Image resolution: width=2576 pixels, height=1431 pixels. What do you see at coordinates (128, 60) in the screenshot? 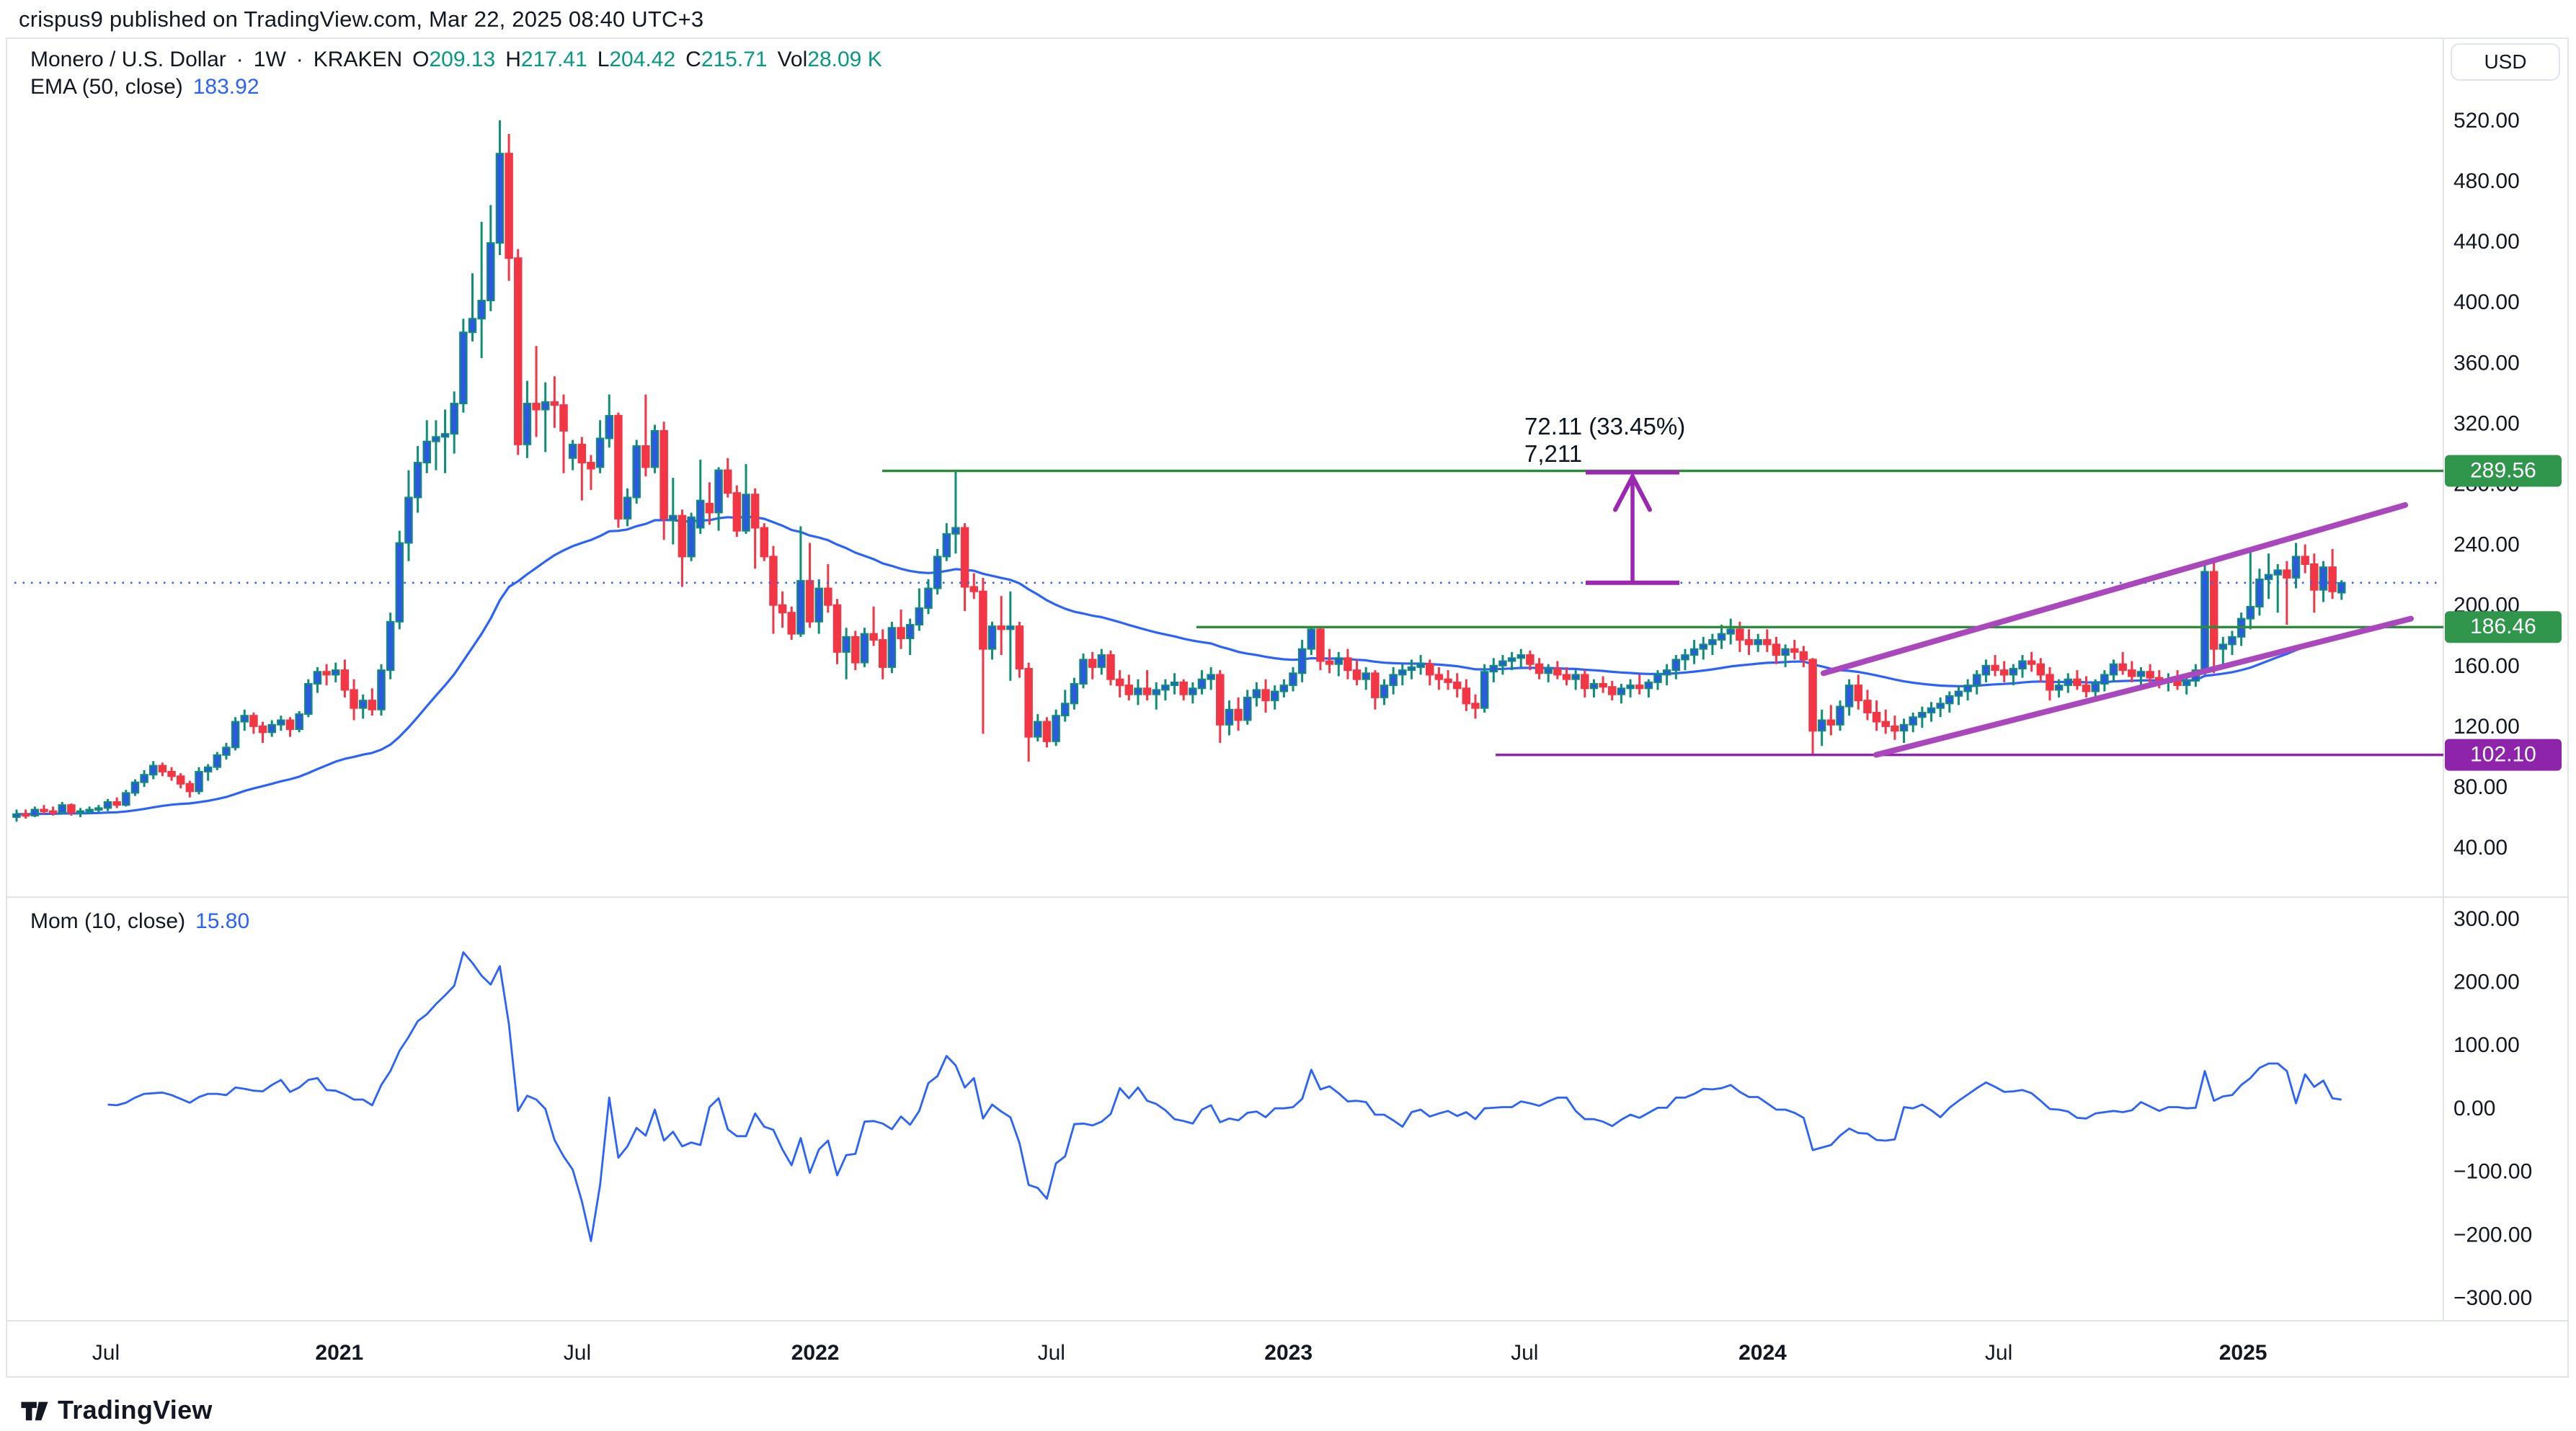
I see `symbol-title: Monero / U.S. Dollar` at bounding box center [128, 60].